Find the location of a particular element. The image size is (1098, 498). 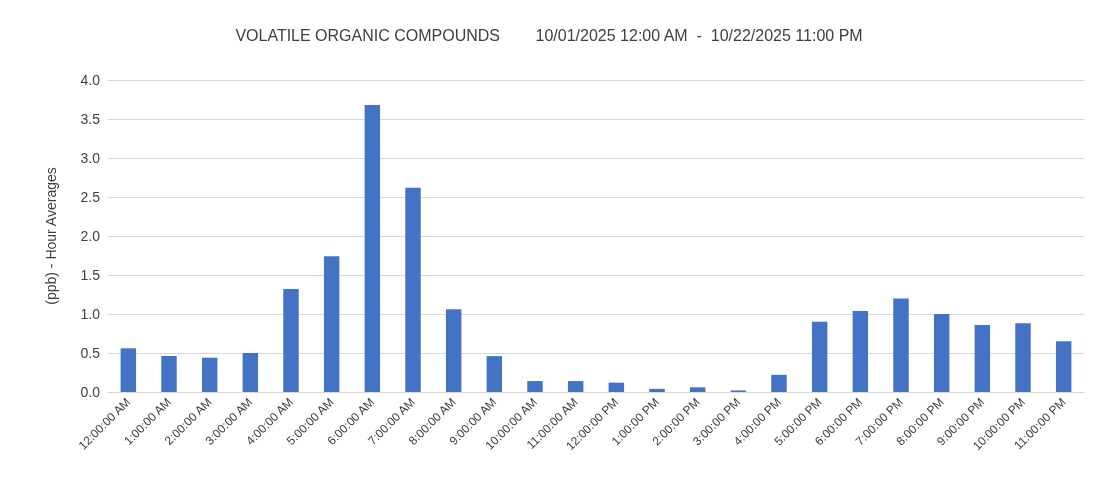

y-tick-label: 3.5 is located at coordinates (90, 119).